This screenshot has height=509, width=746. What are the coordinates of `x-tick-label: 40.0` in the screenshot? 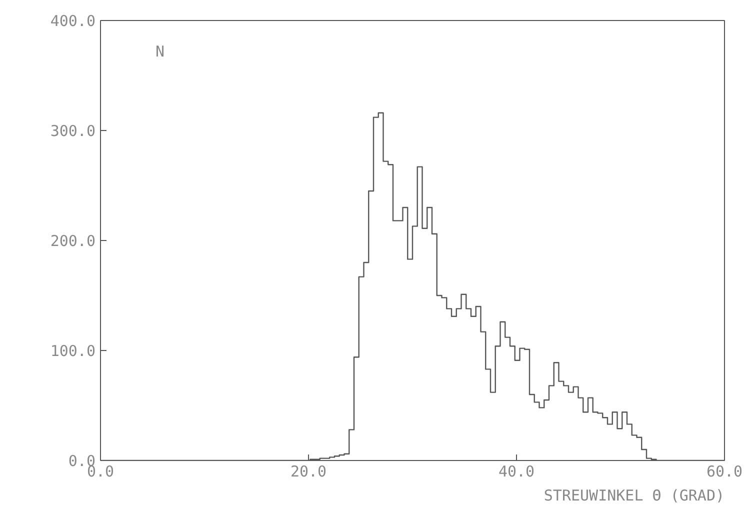 It's located at (516, 471).